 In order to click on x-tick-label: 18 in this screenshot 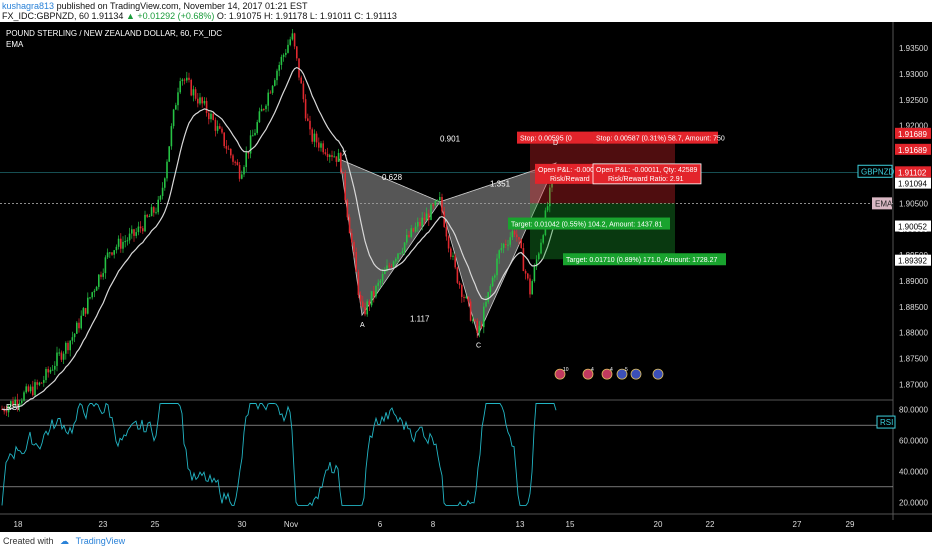, I will do `click(18, 524)`.